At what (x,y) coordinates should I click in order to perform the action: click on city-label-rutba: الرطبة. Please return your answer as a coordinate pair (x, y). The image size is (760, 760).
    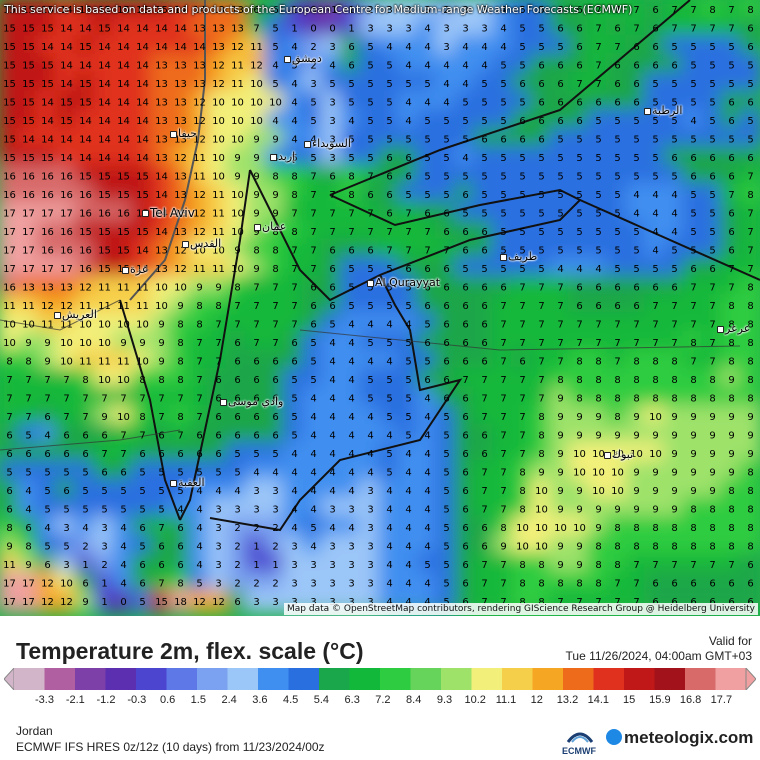
    Looking at the image, I should click on (667, 110).